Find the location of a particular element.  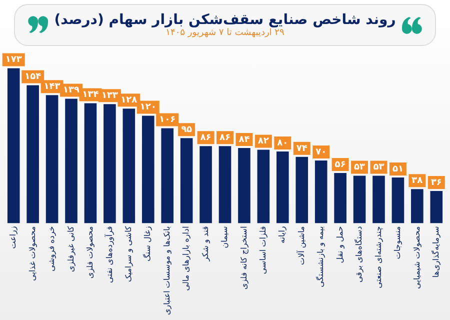

x-tick-label: چندرشته‌ای صنعتی is located at coordinates (378, 257).